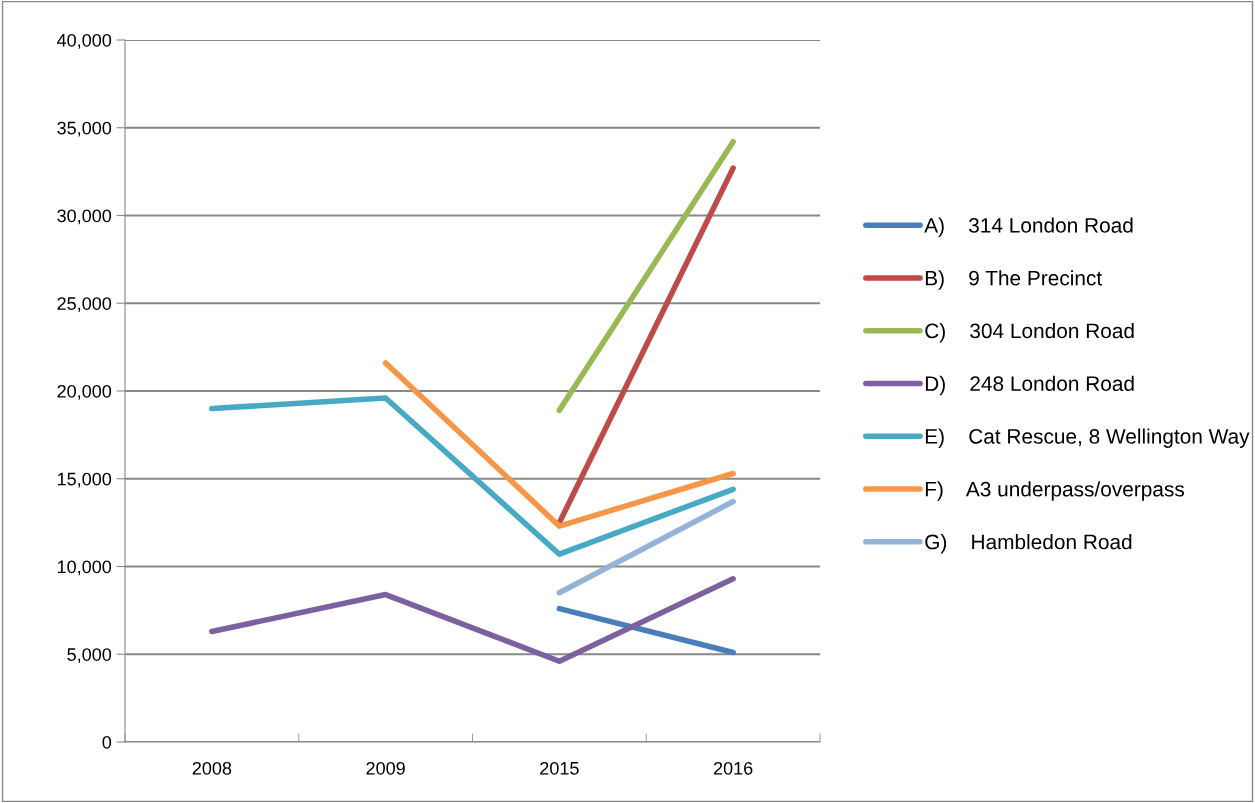 The image size is (1255, 803). What do you see at coordinates (84, 217) in the screenshot?
I see `y-tick-label: 30,000` at bounding box center [84, 217].